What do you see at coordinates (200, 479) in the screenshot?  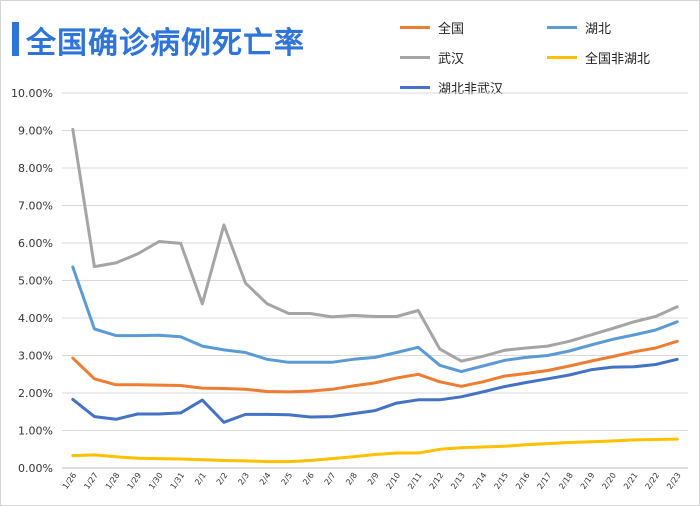 I see `x-tick-label: 2/1` at bounding box center [200, 479].